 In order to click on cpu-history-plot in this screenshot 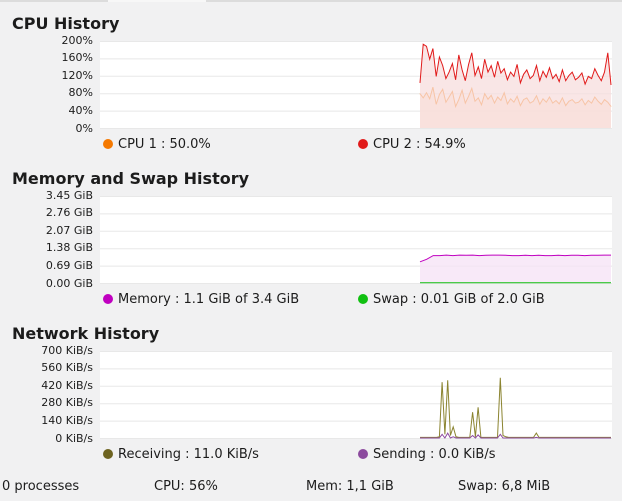, I will do `click(356, 85)`.